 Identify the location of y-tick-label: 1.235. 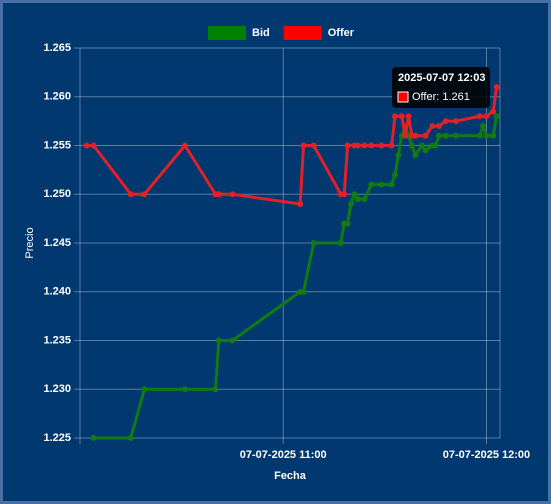
(57, 340).